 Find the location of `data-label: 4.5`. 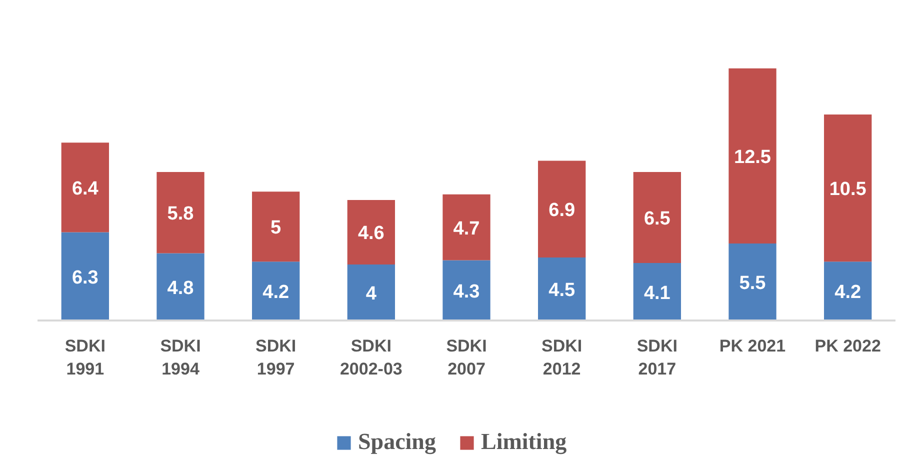

data-label: 4.5 is located at coordinates (562, 290).